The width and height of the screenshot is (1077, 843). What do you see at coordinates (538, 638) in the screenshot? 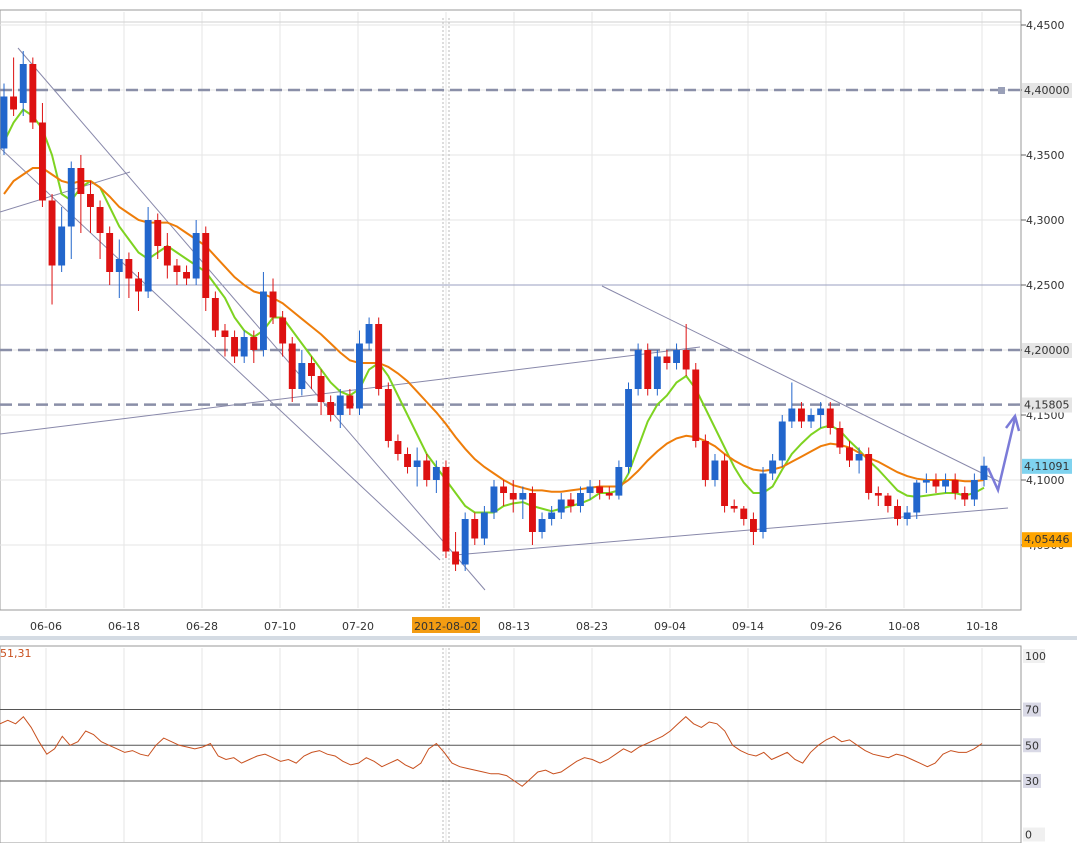
I see `panel-splitter` at bounding box center [538, 638].